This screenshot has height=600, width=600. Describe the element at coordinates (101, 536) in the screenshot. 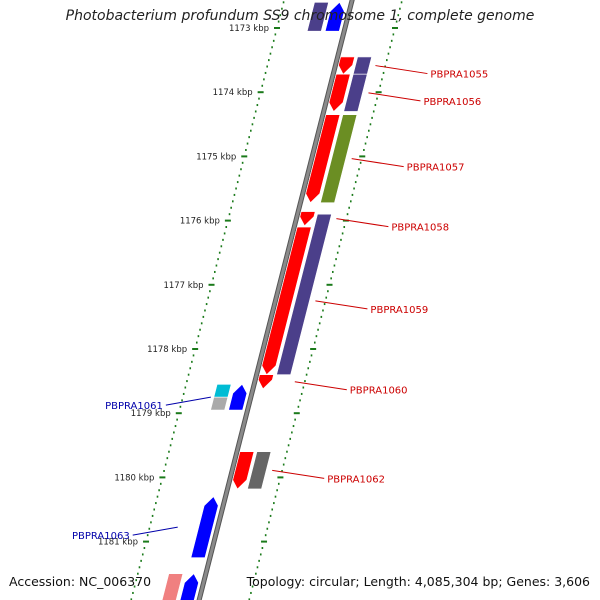

I see `gene-label-pbpra1063: PBPRA1063` at that location.